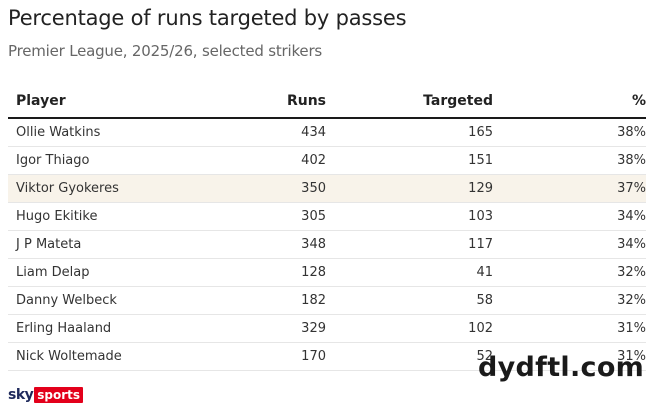  Describe the element at coordinates (327, 189) in the screenshot. I see `table-row: Viktor Gyokeres 350 129 37%` at that location.